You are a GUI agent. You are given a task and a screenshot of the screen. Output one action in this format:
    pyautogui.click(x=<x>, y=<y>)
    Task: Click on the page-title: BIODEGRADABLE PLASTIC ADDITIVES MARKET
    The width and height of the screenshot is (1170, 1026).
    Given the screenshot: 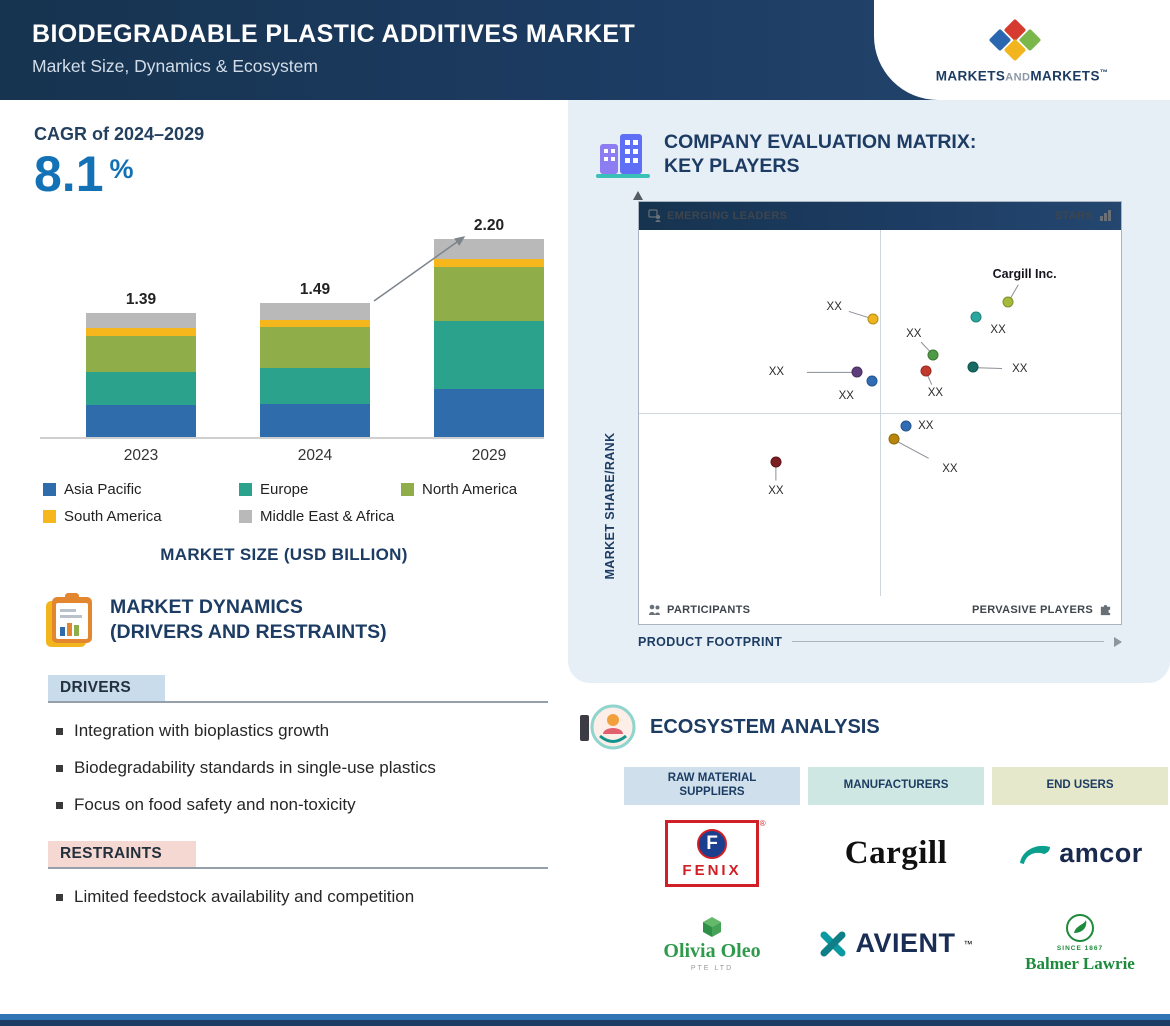 What is the action you would take?
    pyautogui.click(x=334, y=34)
    